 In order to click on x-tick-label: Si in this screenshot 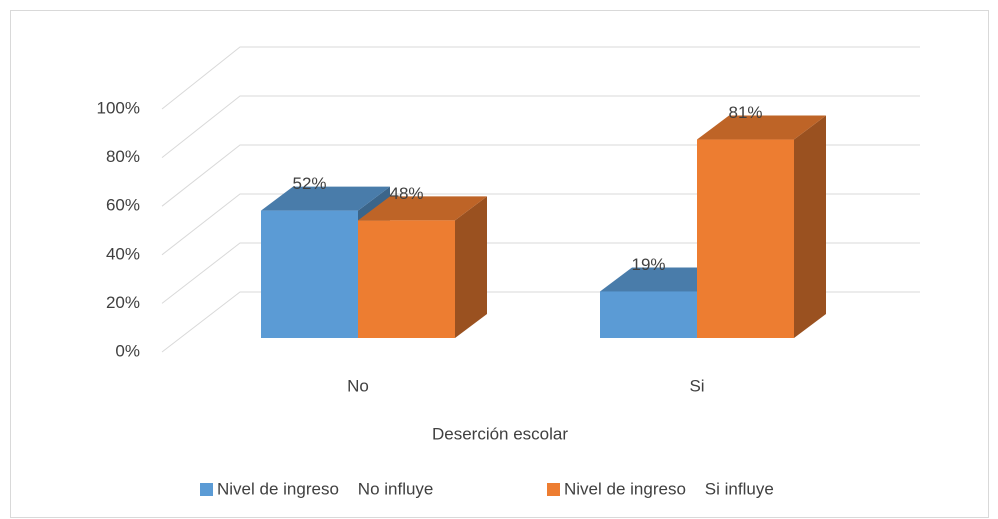, I will do `click(696, 385)`.